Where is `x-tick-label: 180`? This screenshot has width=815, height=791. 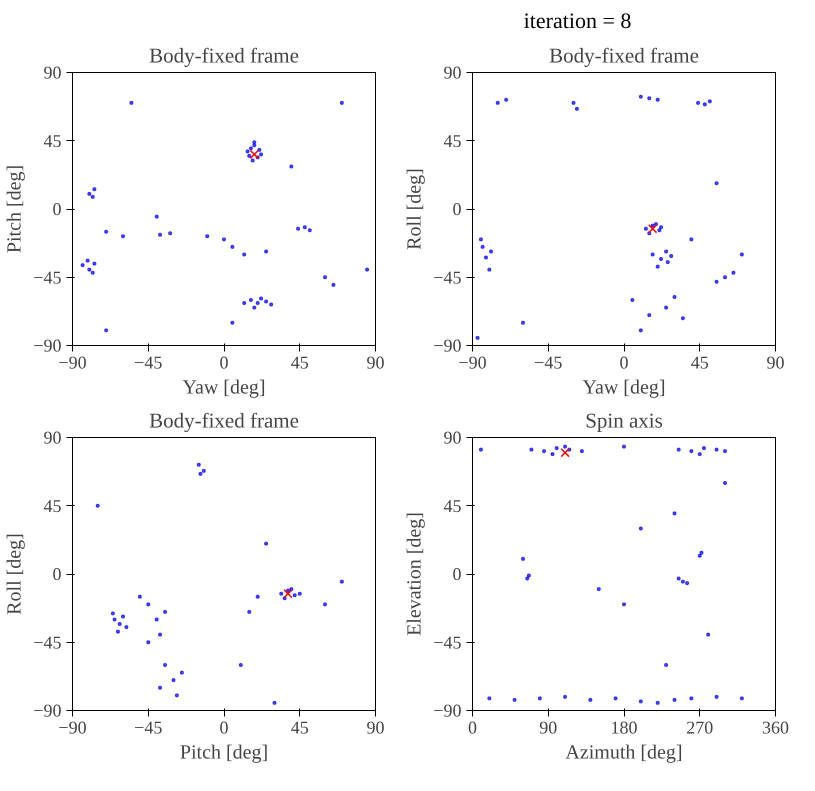 x-tick-label: 180 is located at coordinates (624, 728).